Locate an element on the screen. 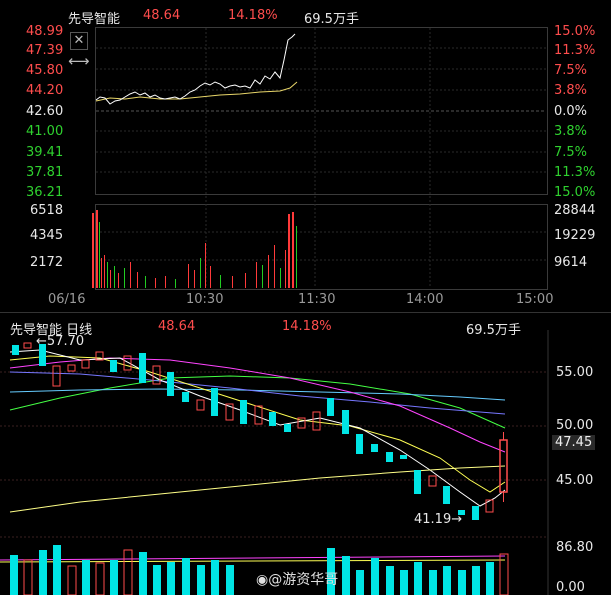 The image size is (611, 595). price-axis-label: 36.21 is located at coordinates (45, 192).